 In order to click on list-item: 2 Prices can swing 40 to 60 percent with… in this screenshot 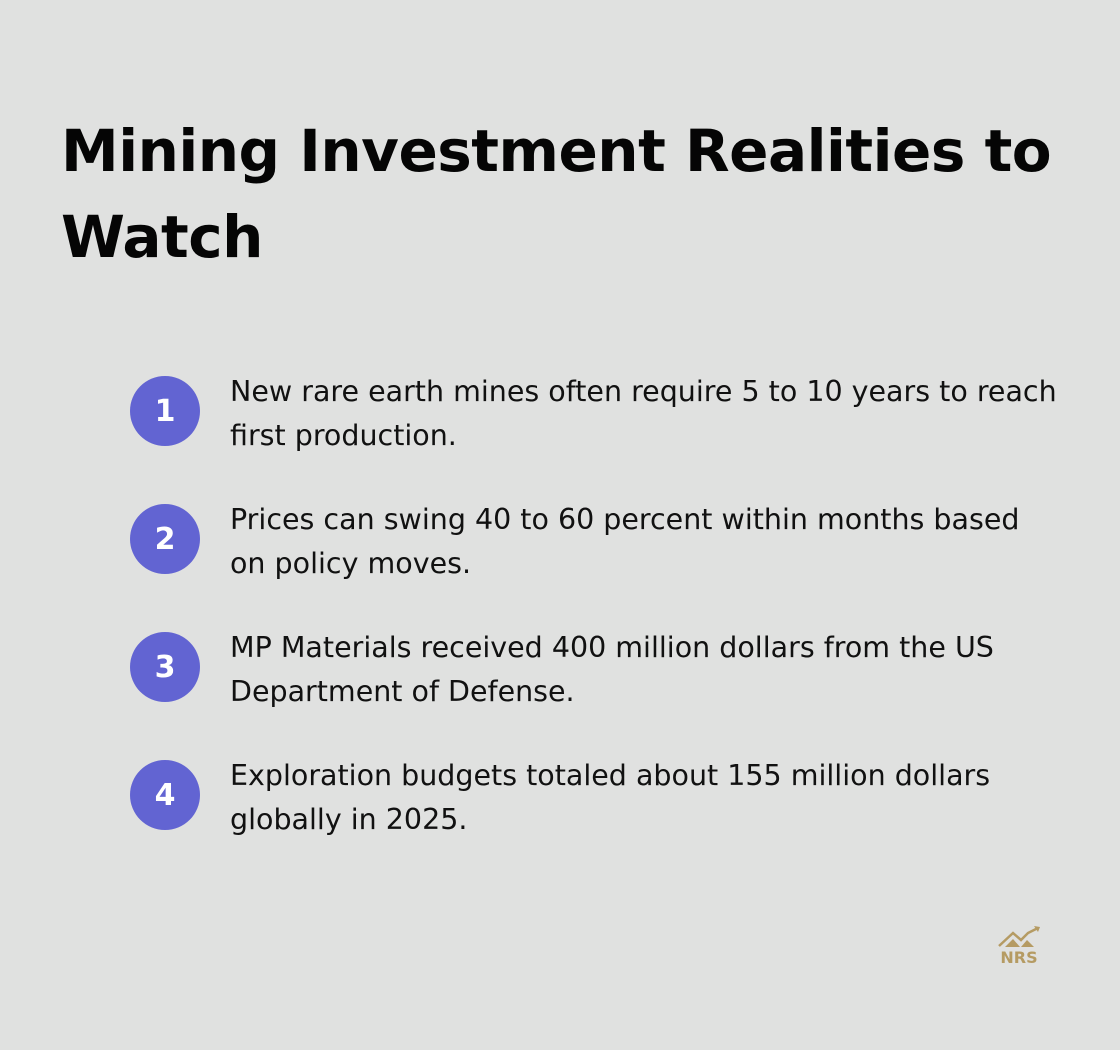, I will do `click(600, 562)`.